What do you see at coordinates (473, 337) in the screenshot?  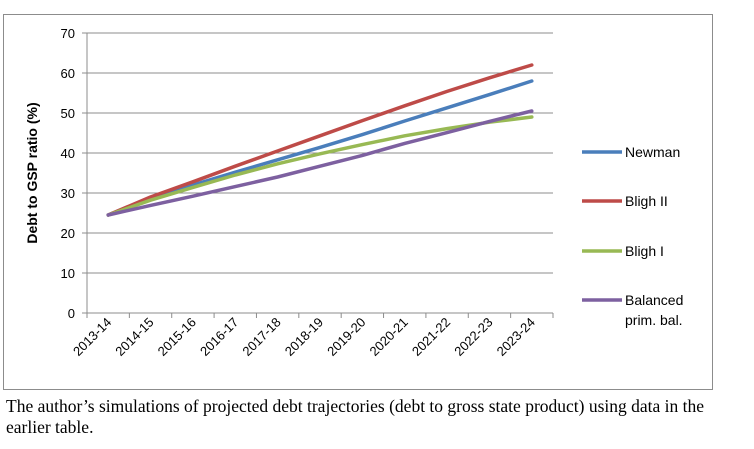 I see `x-tick-label: 2022-23` at bounding box center [473, 337].